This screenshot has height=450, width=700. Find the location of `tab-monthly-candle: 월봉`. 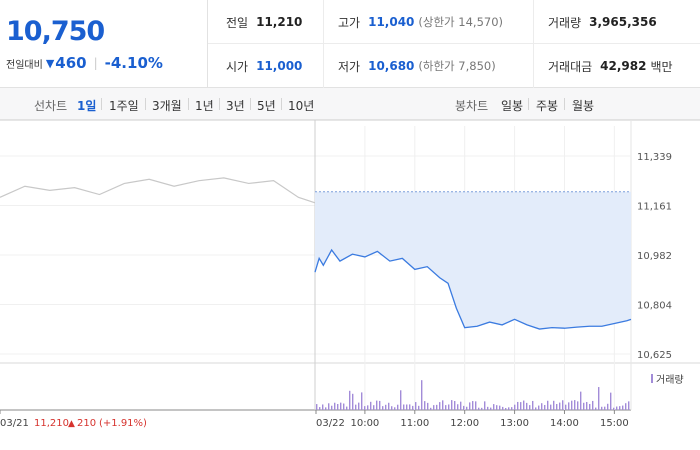

tab-monthly-candle: 월봉 is located at coordinates (583, 106).